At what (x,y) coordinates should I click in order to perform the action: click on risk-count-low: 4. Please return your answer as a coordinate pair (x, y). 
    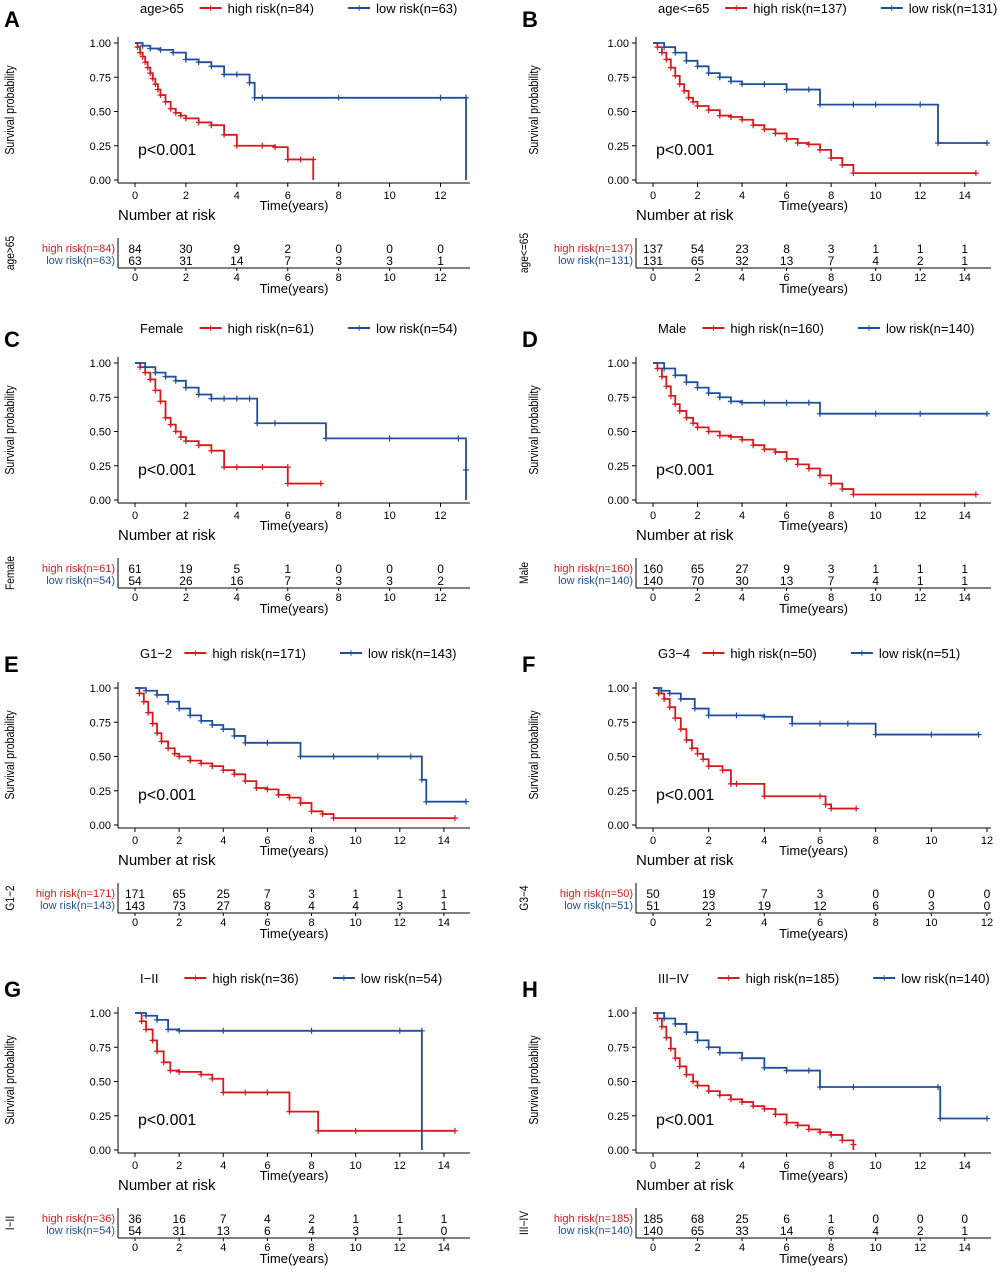
    Looking at the image, I should click on (355, 906).